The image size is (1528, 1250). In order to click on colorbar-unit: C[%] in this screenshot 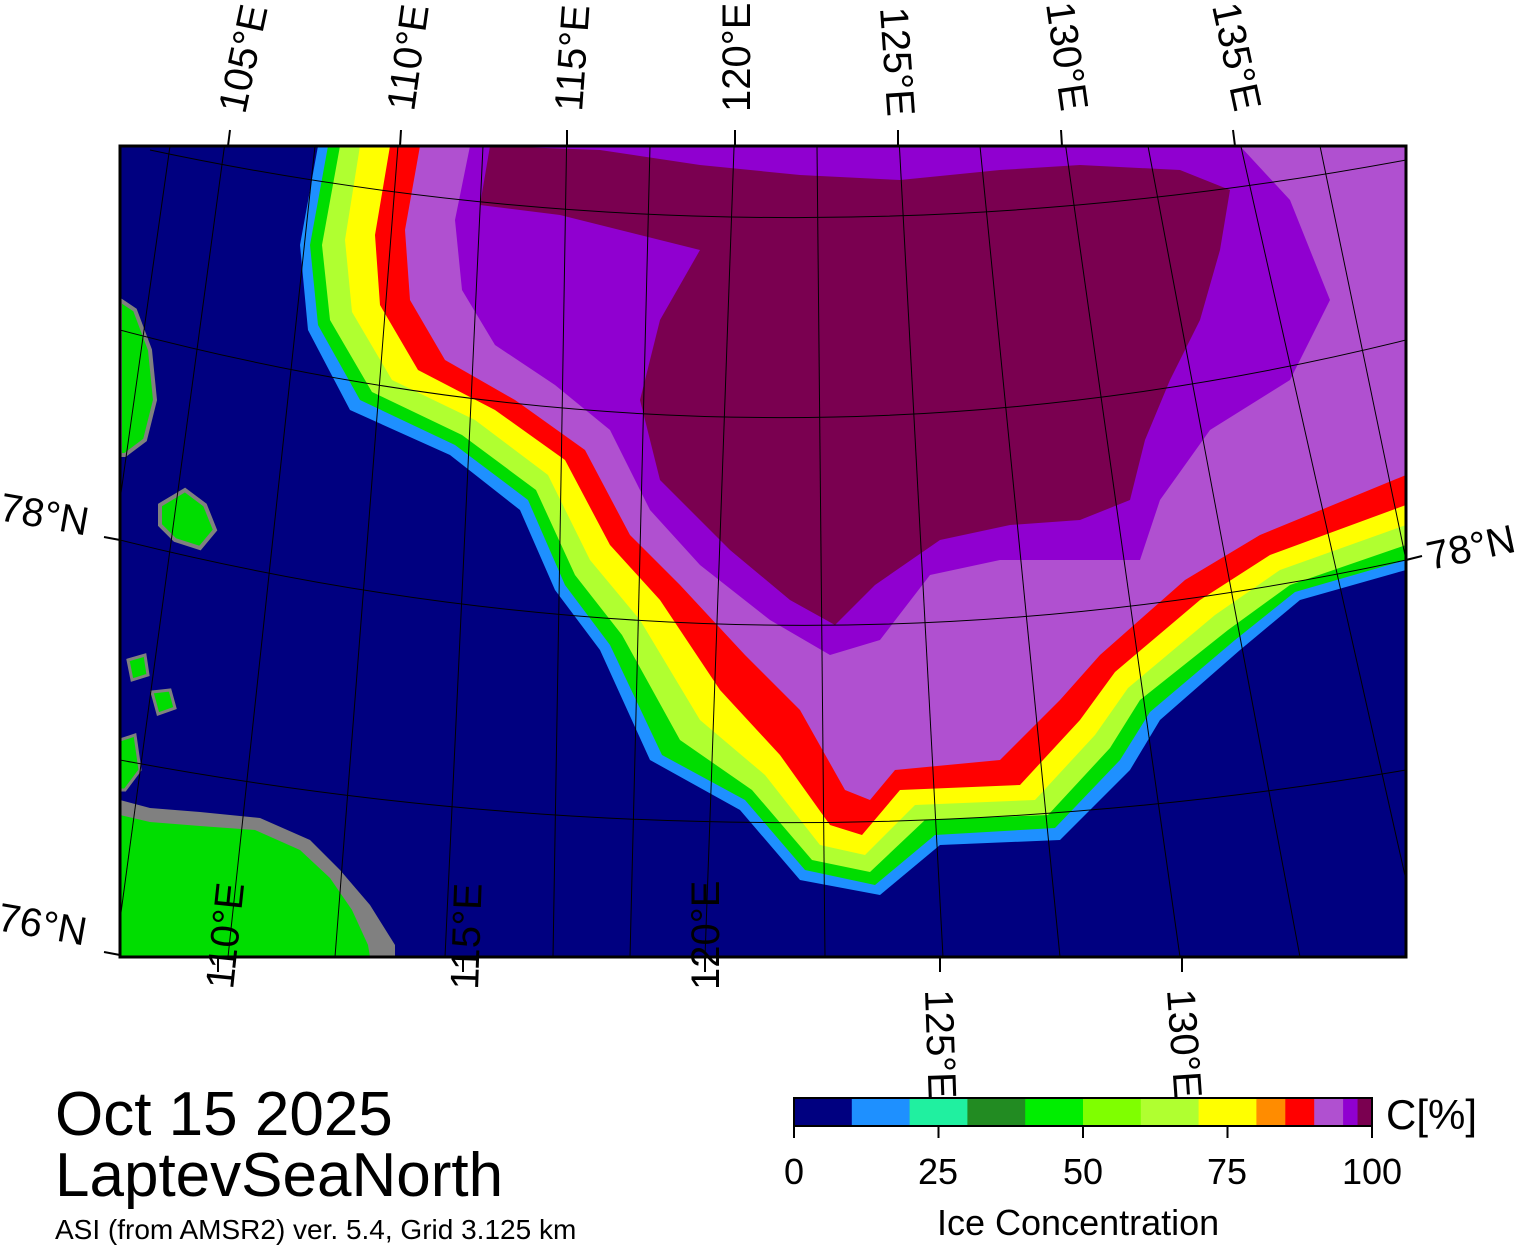, I will do `click(1432, 1114)`.